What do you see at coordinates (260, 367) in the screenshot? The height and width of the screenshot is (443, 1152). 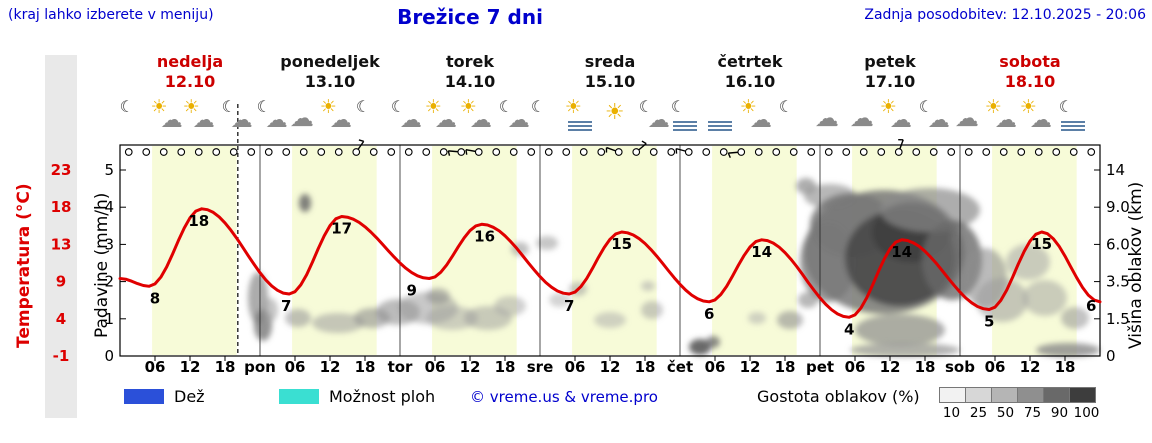 I see `svg-text: pon` at bounding box center [260, 367].